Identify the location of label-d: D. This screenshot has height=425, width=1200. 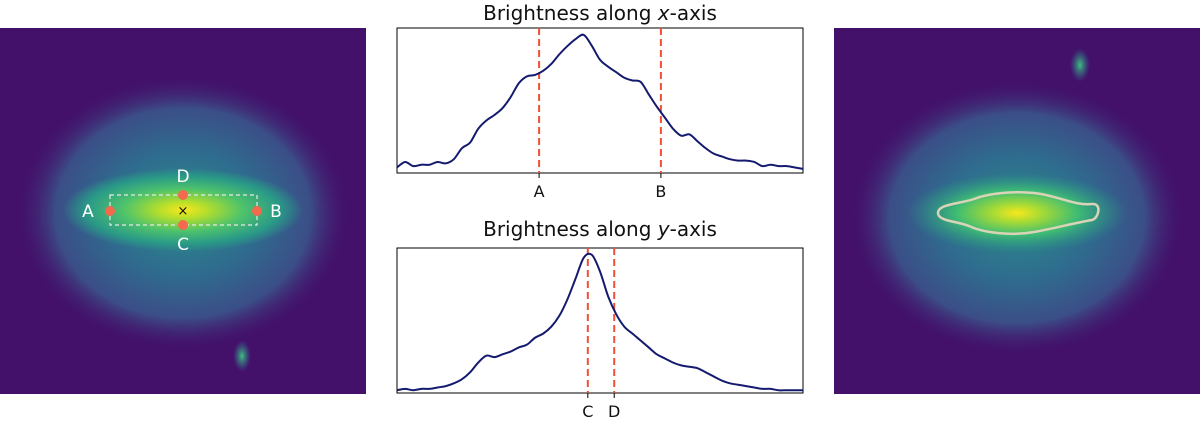
(182, 177).